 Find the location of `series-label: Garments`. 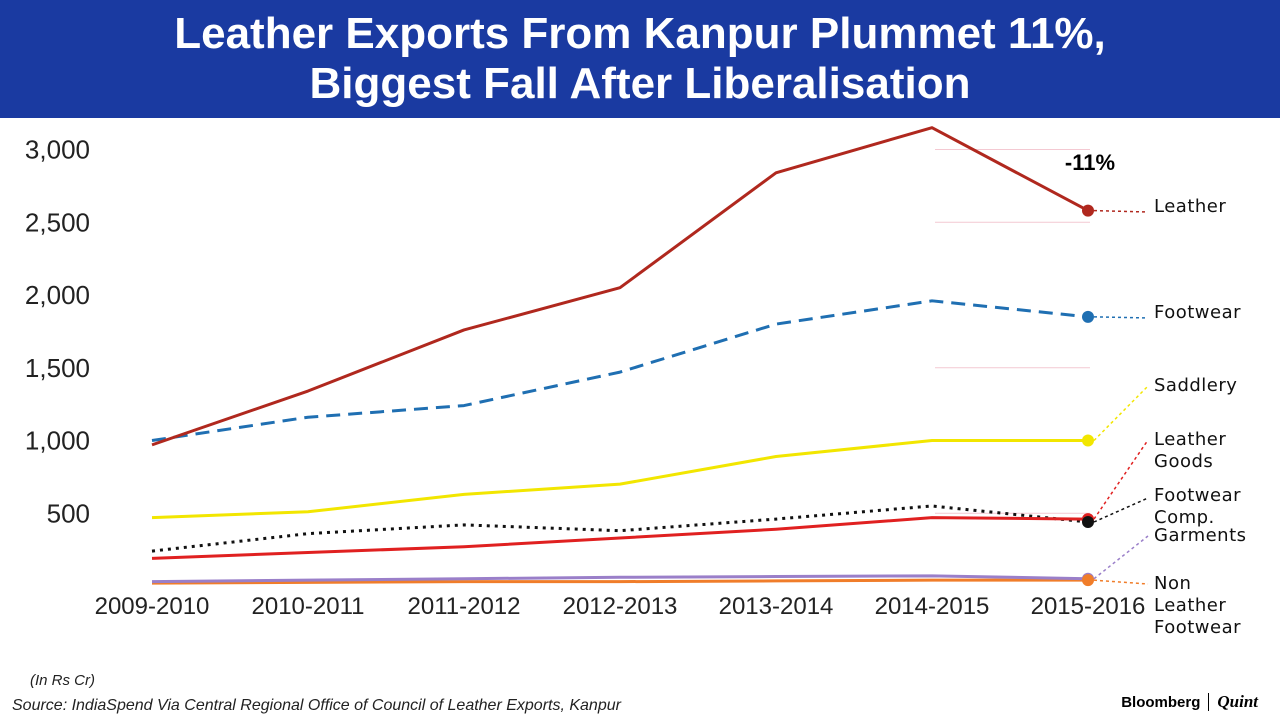

series-label: Garments is located at coordinates (1200, 535).